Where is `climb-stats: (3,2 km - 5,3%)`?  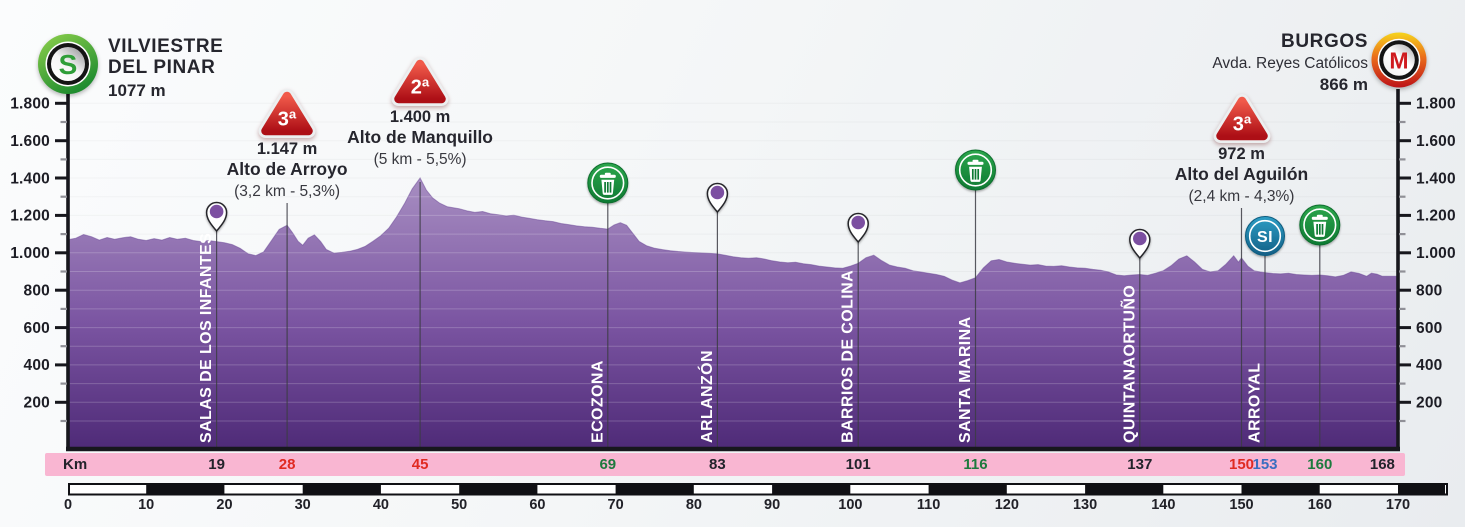
climb-stats: (3,2 km - 5,3%) is located at coordinates (287, 191).